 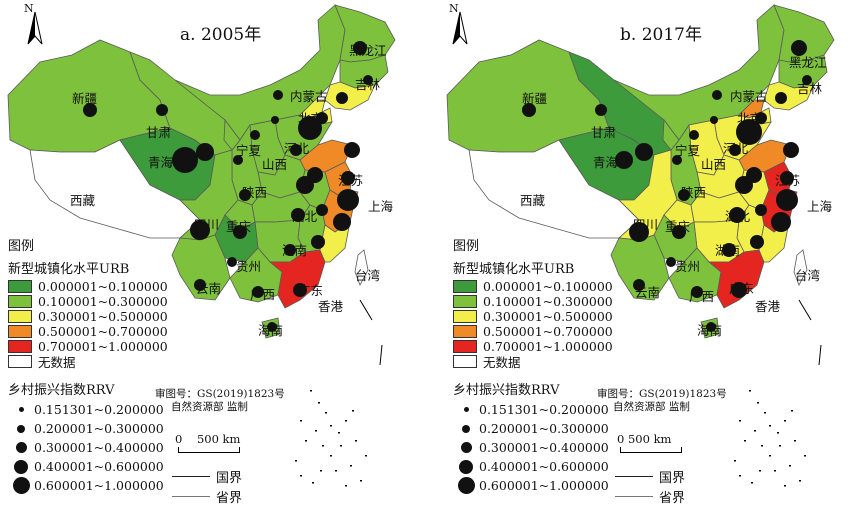 What do you see at coordinates (209, 288) in the screenshot?
I see `label-yunnan: 云南` at bounding box center [209, 288].